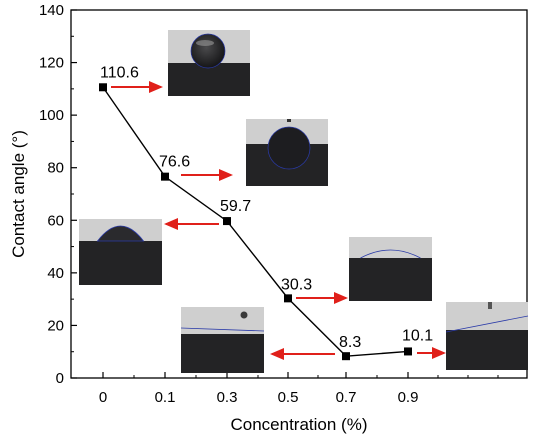 Image resolution: width=533 pixels, height=440 pixels. Describe the element at coordinates (55, 168) in the screenshot. I see `y-tick-label: 80` at that location.